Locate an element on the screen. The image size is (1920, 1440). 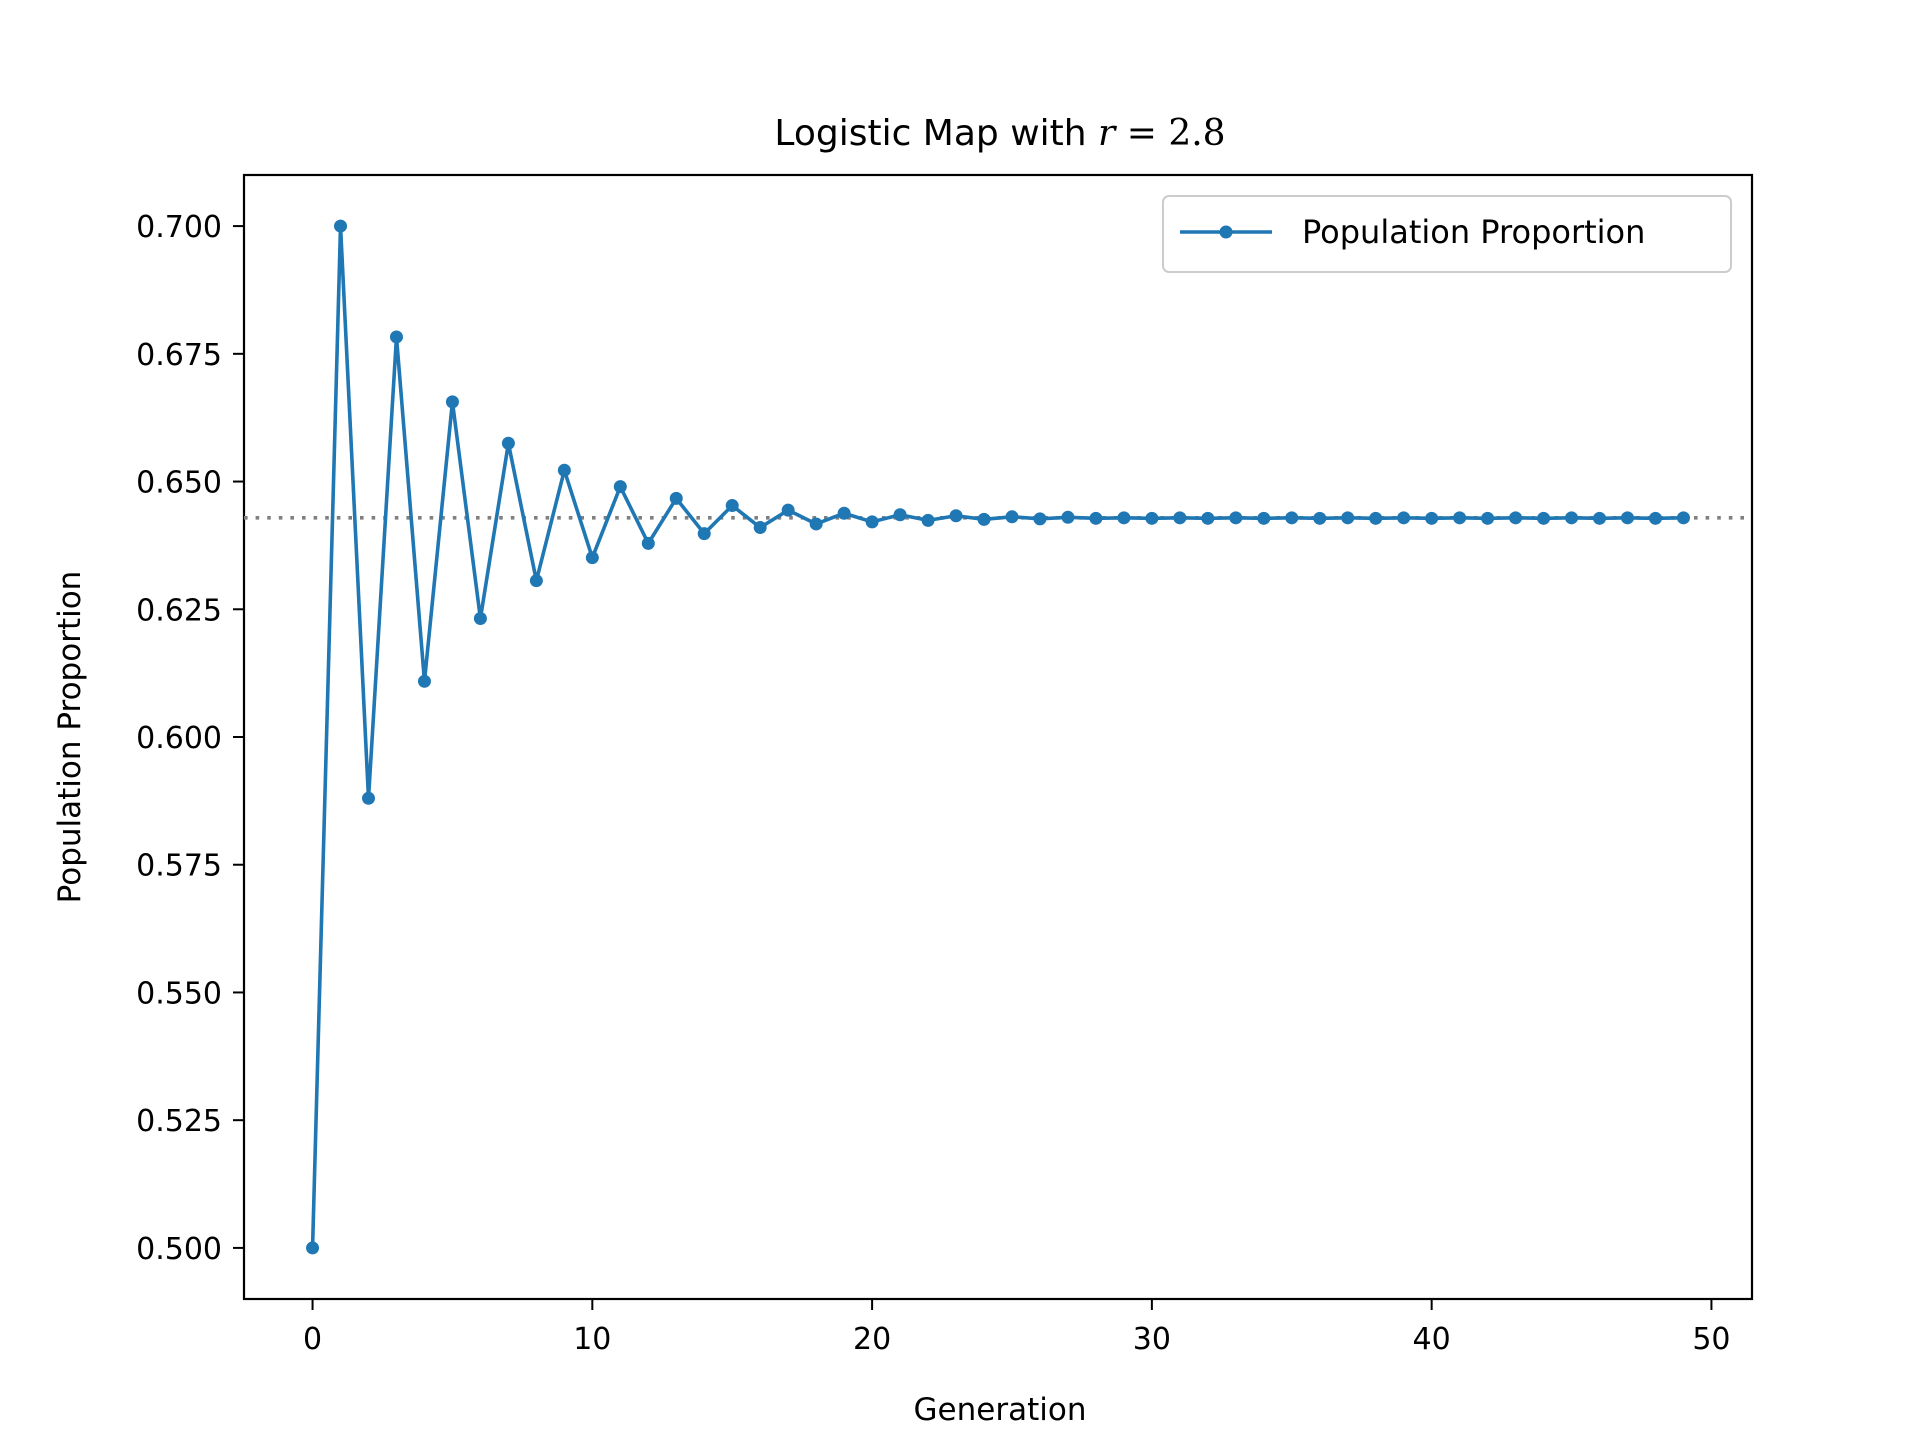
chart-title: Logistic Map with r = 2.8 is located at coordinates (999, 133).